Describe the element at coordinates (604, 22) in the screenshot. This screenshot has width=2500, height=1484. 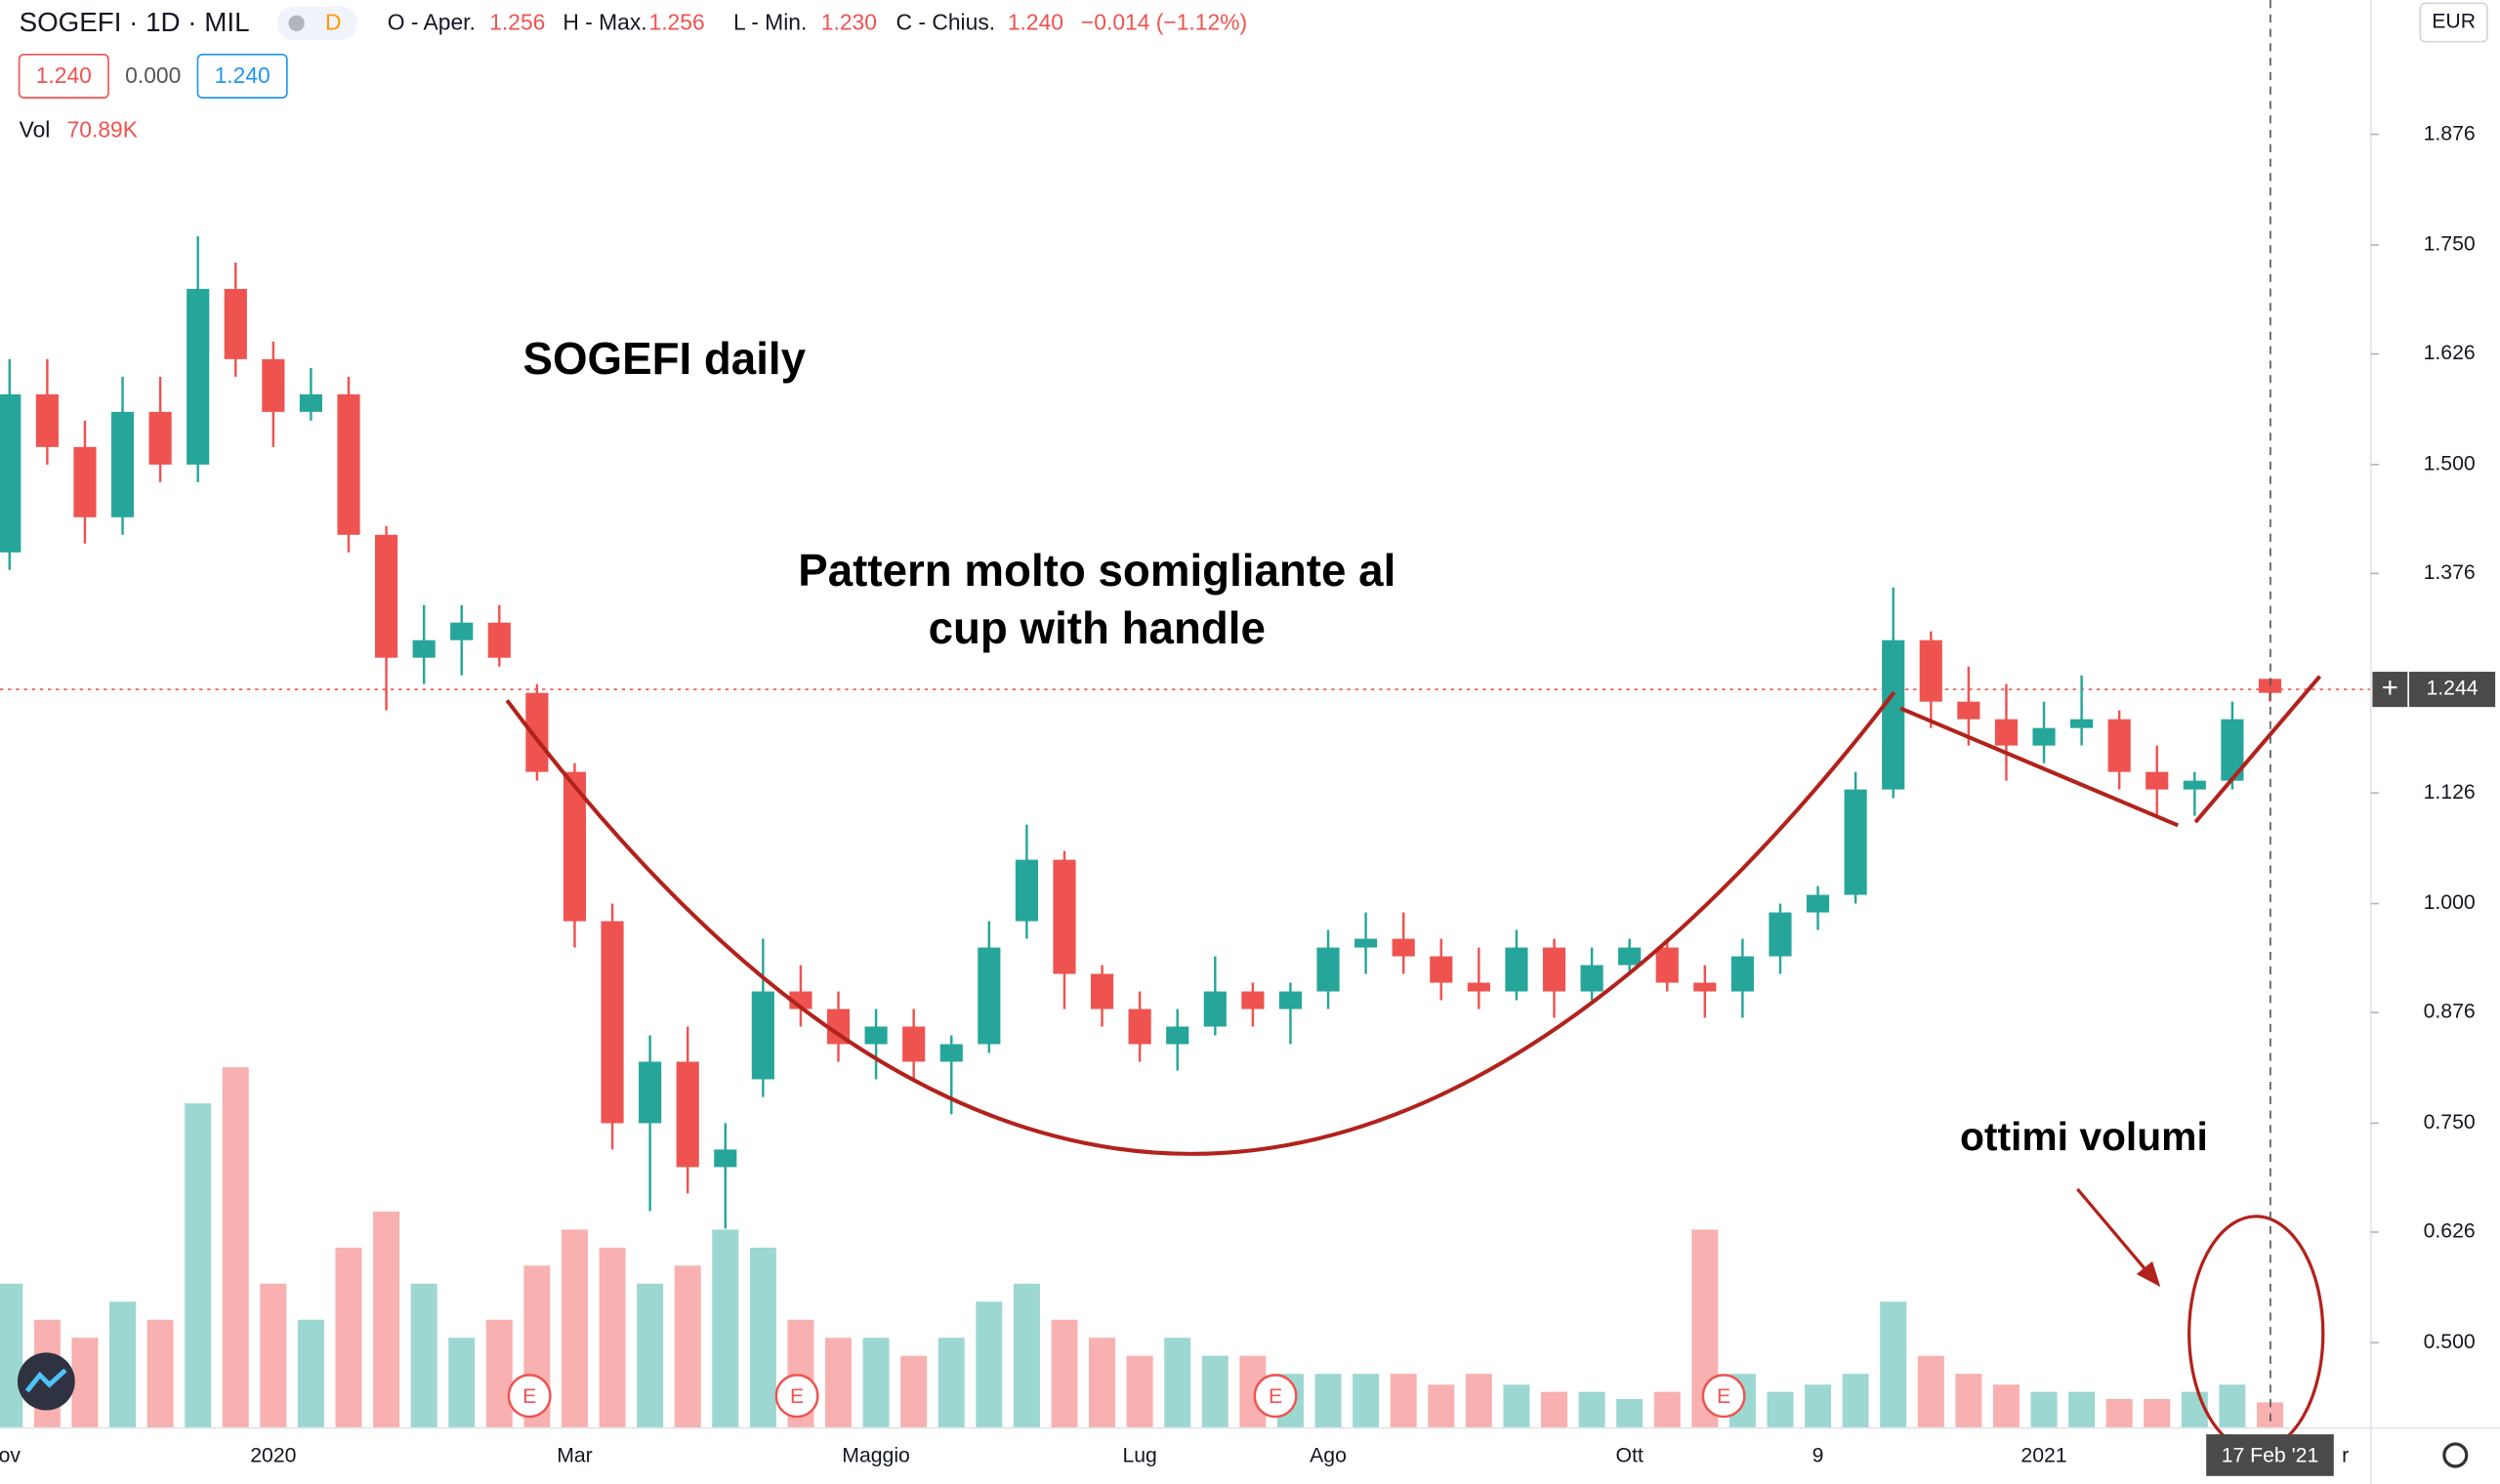
I see `ohlc-label: H - Max.` at that location.